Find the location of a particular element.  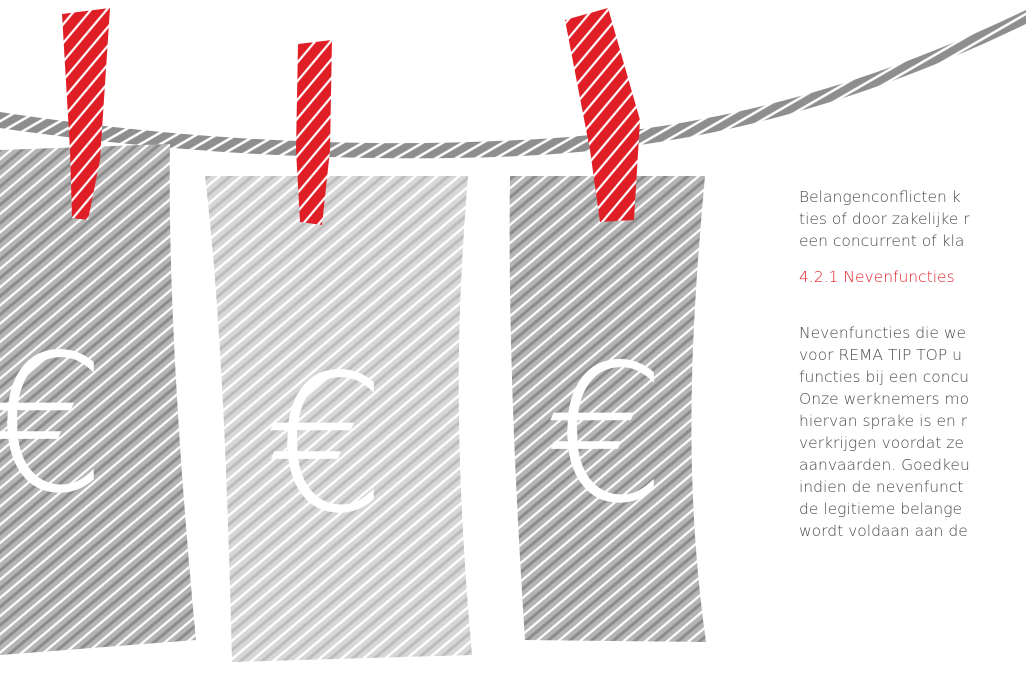

section-line: de legitieme belange is located at coordinates (881, 509).